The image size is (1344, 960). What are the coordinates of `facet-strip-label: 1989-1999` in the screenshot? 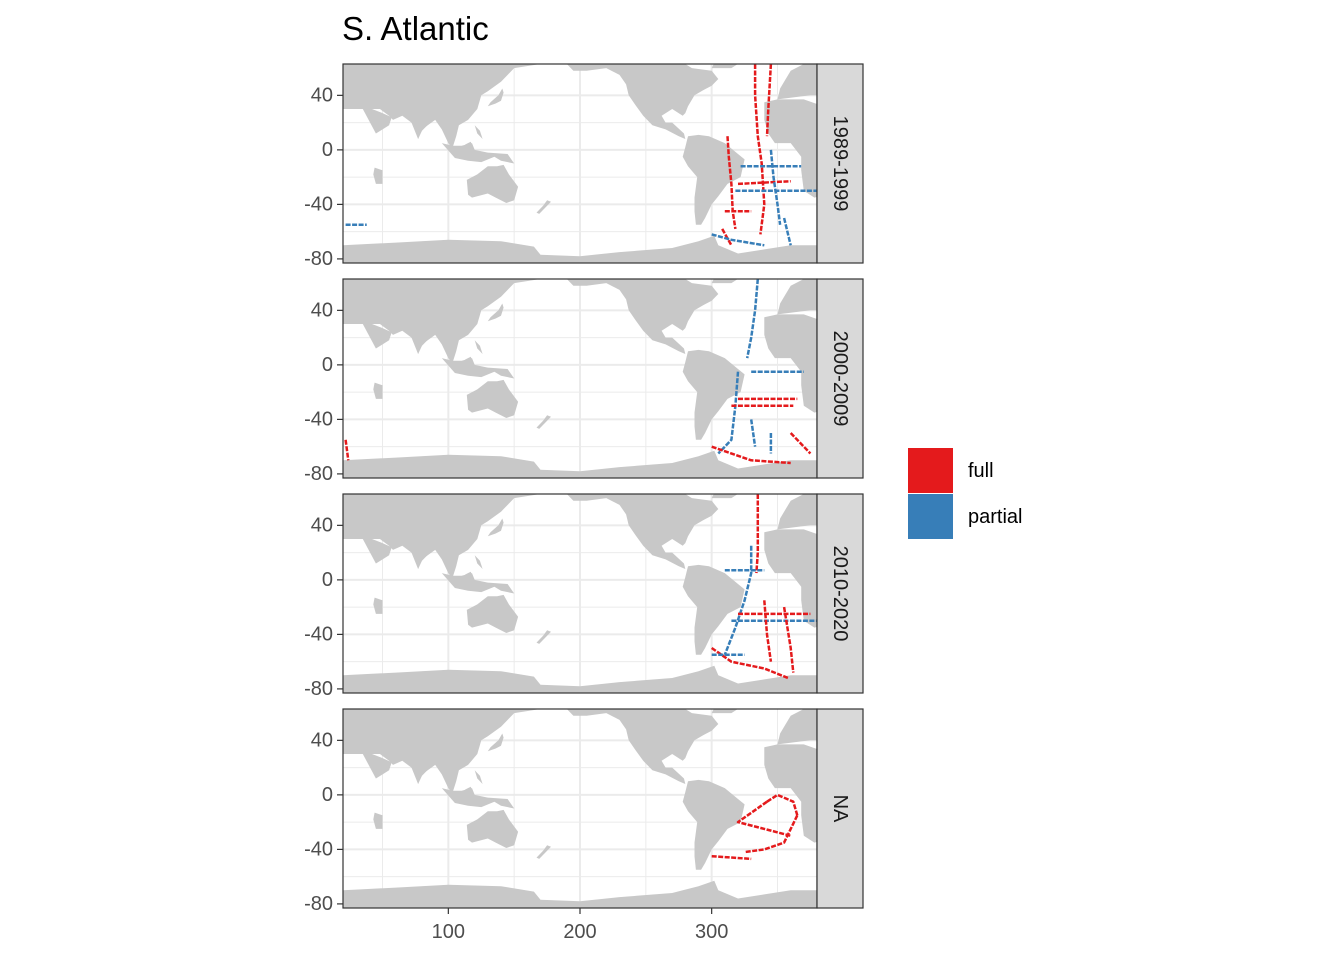 It's located at (840, 164).